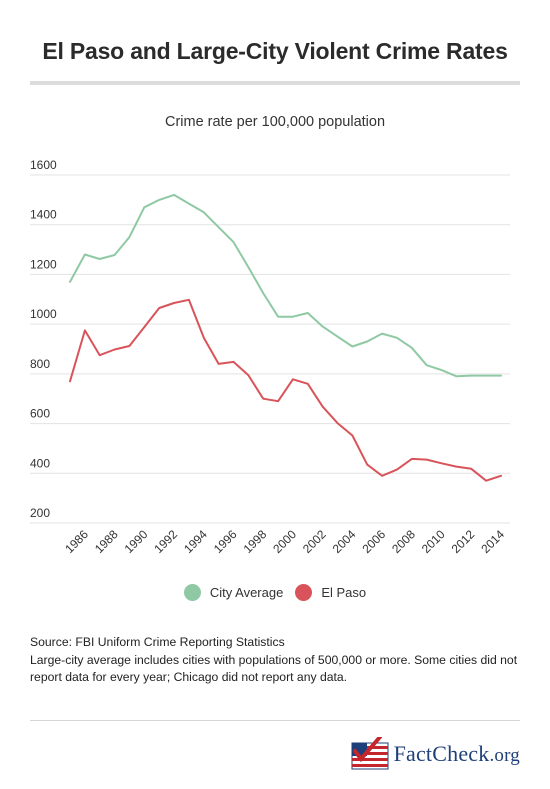 This screenshot has height=789, width=550. Describe the element at coordinates (40, 463) in the screenshot. I see `y-tick-label: 400` at that location.